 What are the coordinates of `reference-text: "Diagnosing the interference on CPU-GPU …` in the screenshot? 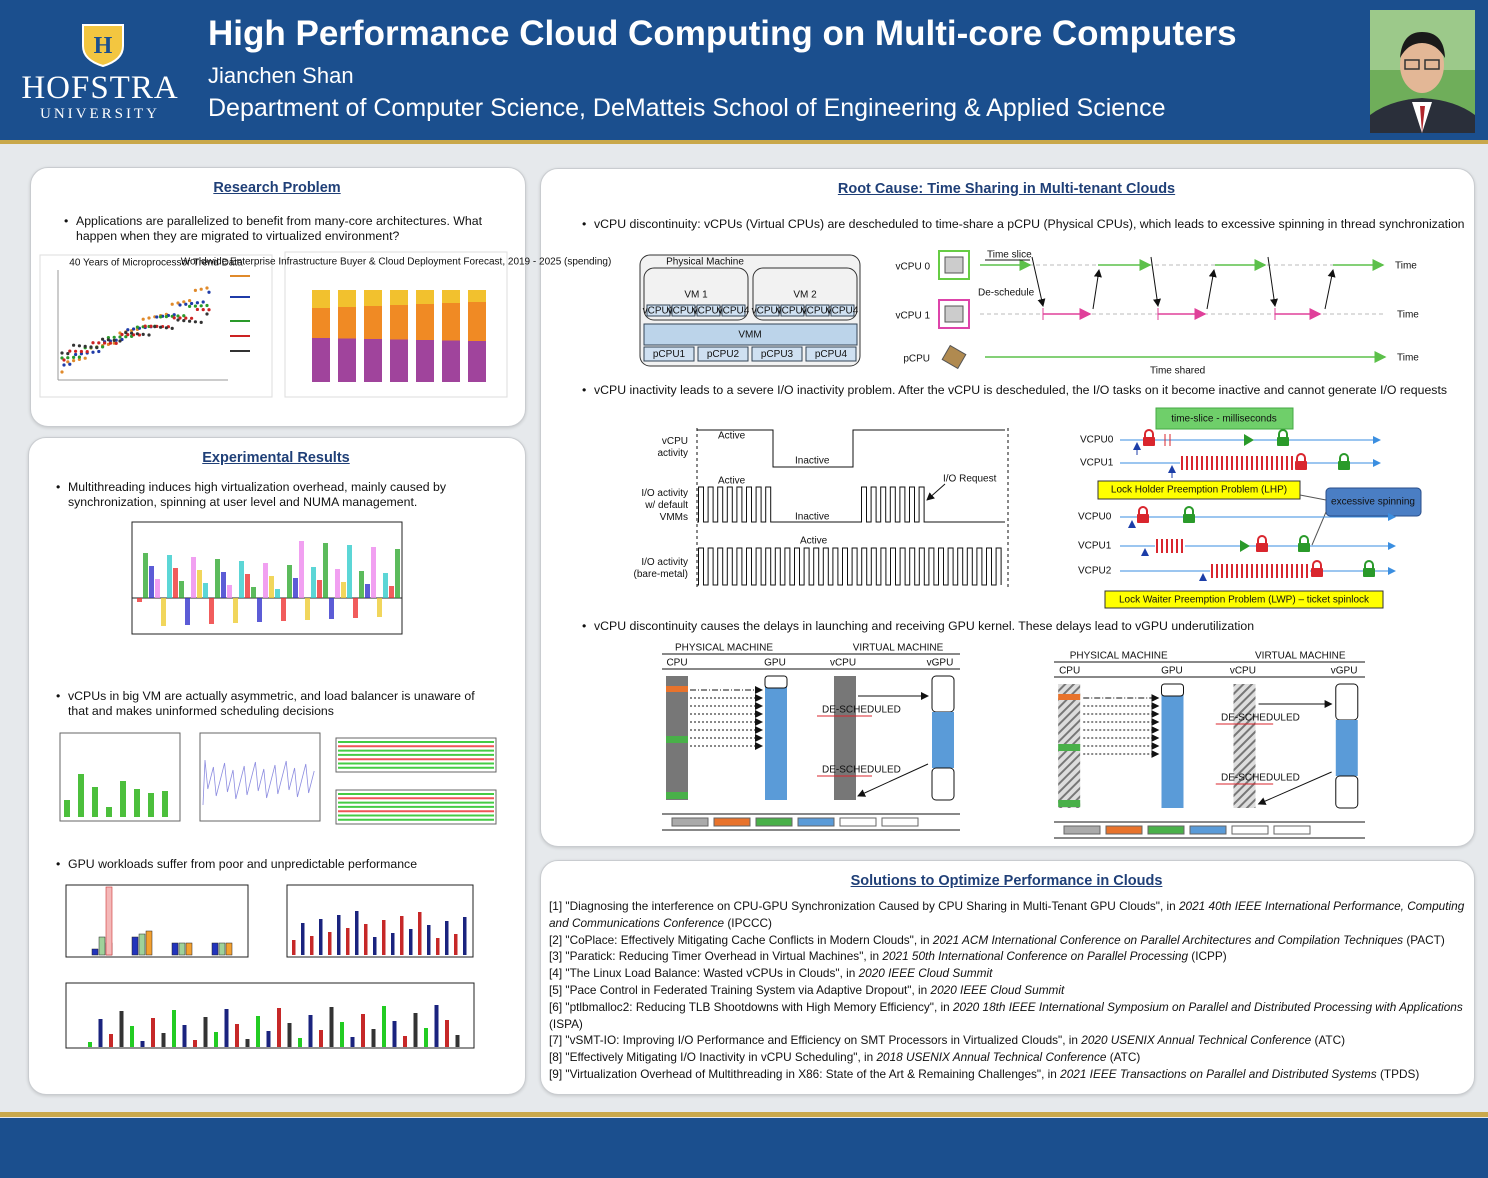 It's located at (870, 906).